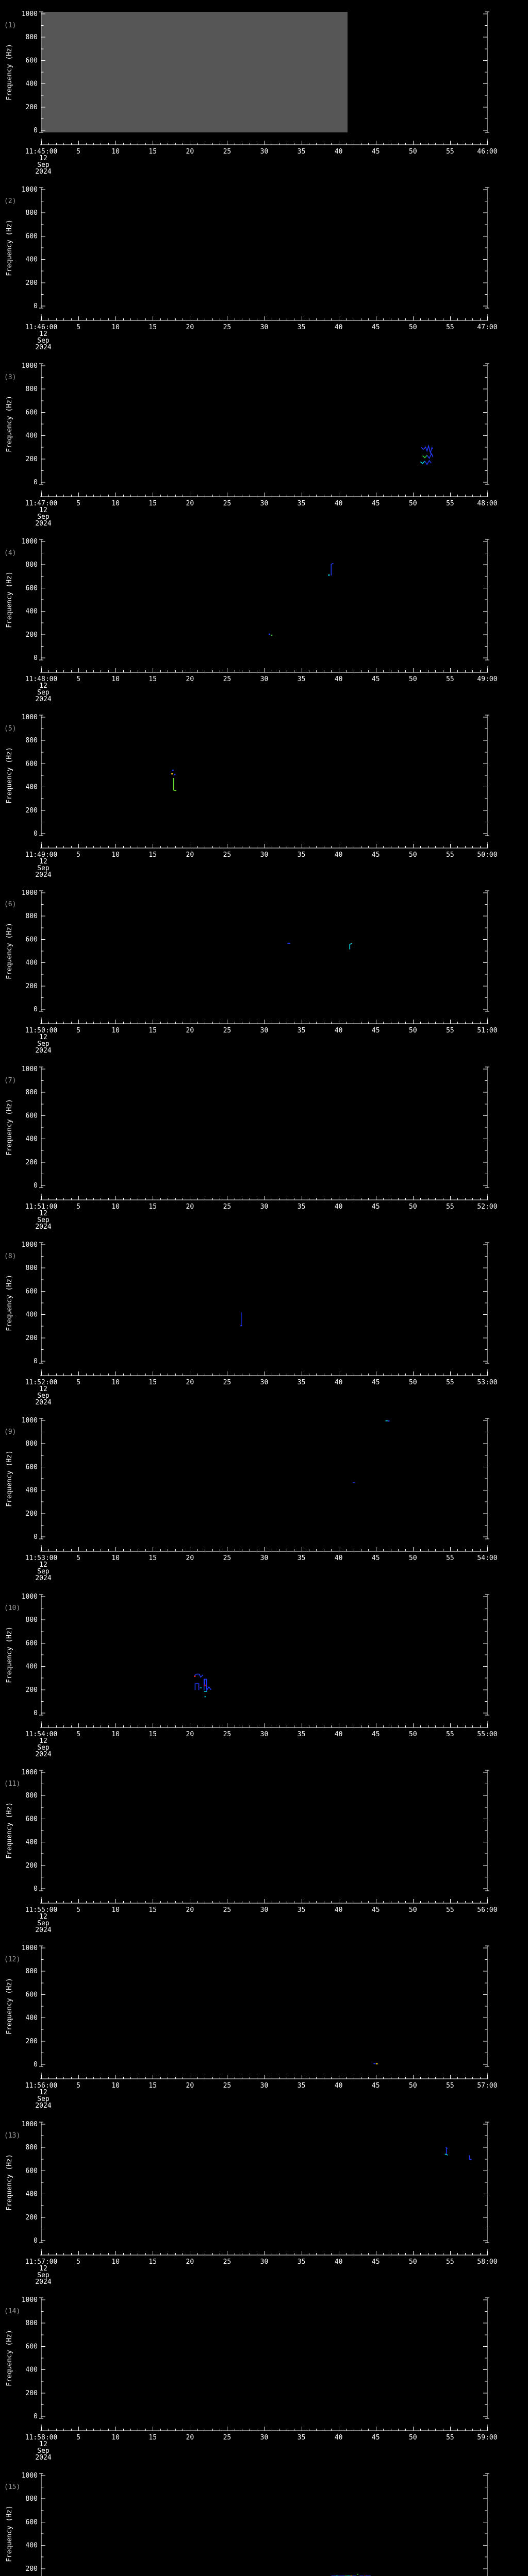  I want to click on end-time-label: 55:00, so click(487, 1735).